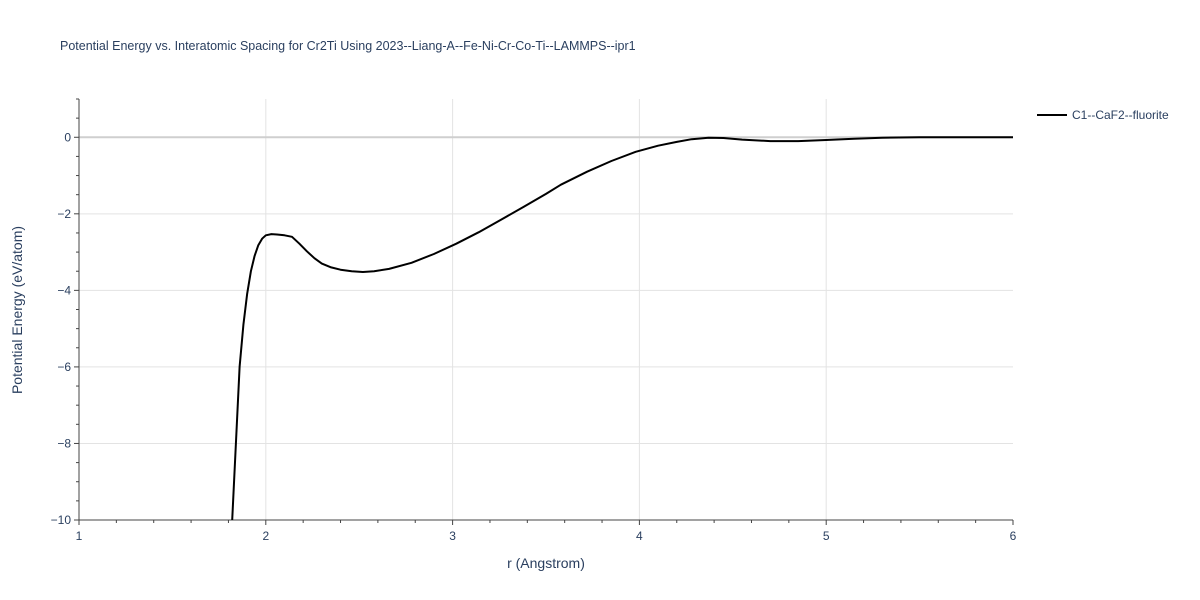 This screenshot has height=600, width=1200. I want to click on y-tick-label: −6, so click(64, 367).